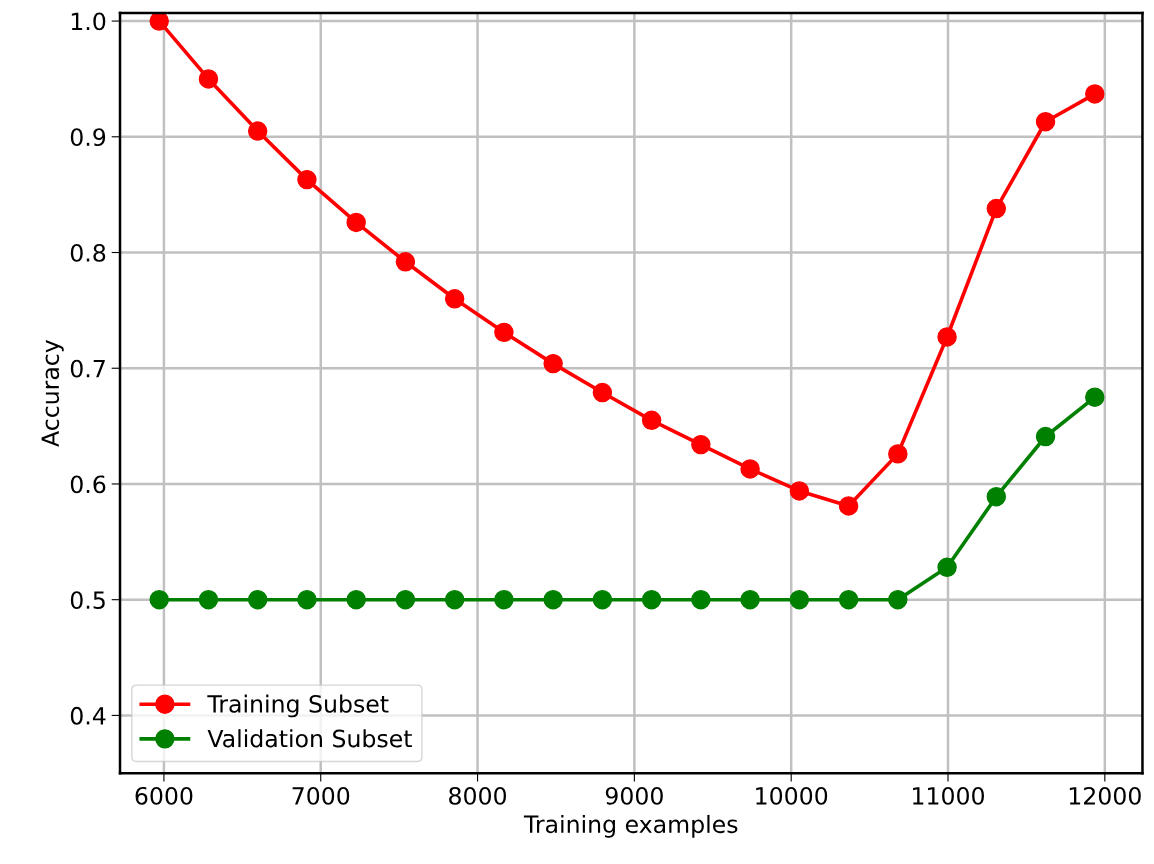 The height and width of the screenshot is (864, 1154). Describe the element at coordinates (52, 393) in the screenshot. I see `y-axis-title: Accuracy` at that location.